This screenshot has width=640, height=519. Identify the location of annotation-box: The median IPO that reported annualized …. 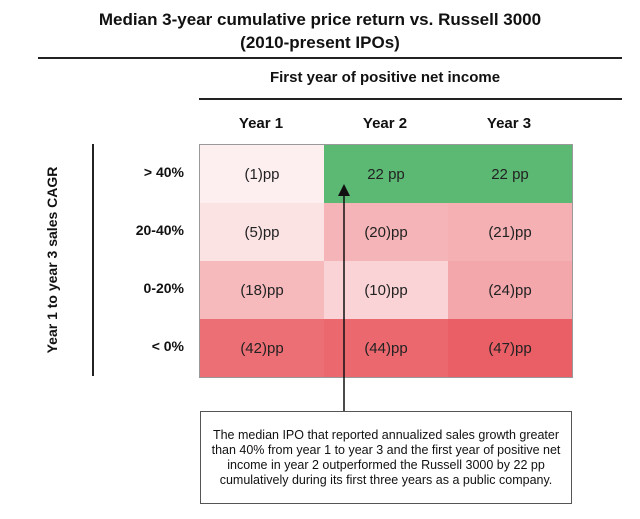
(386, 457).